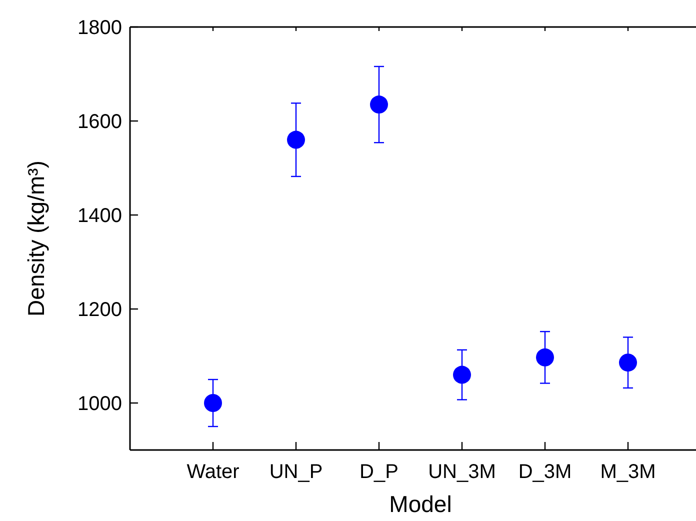  Describe the element at coordinates (100, 28) in the screenshot. I see `y-tick-label: 1800` at that location.